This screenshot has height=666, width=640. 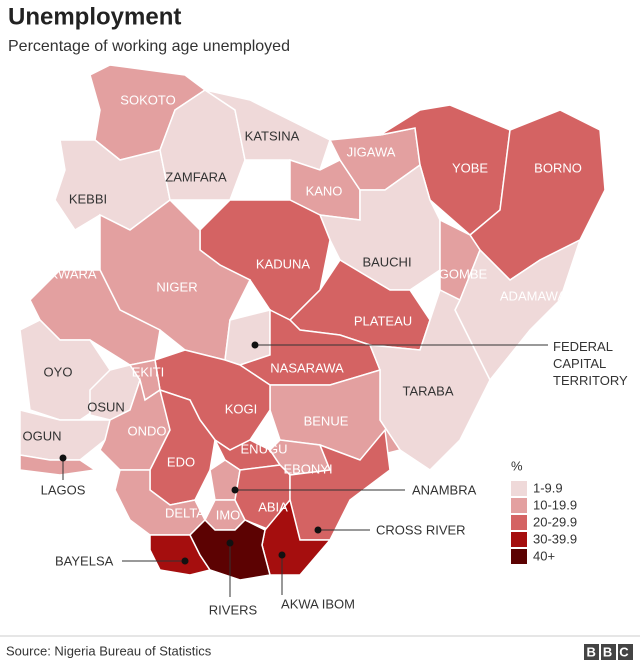 I want to click on state-label: KOGI, so click(x=241, y=408).